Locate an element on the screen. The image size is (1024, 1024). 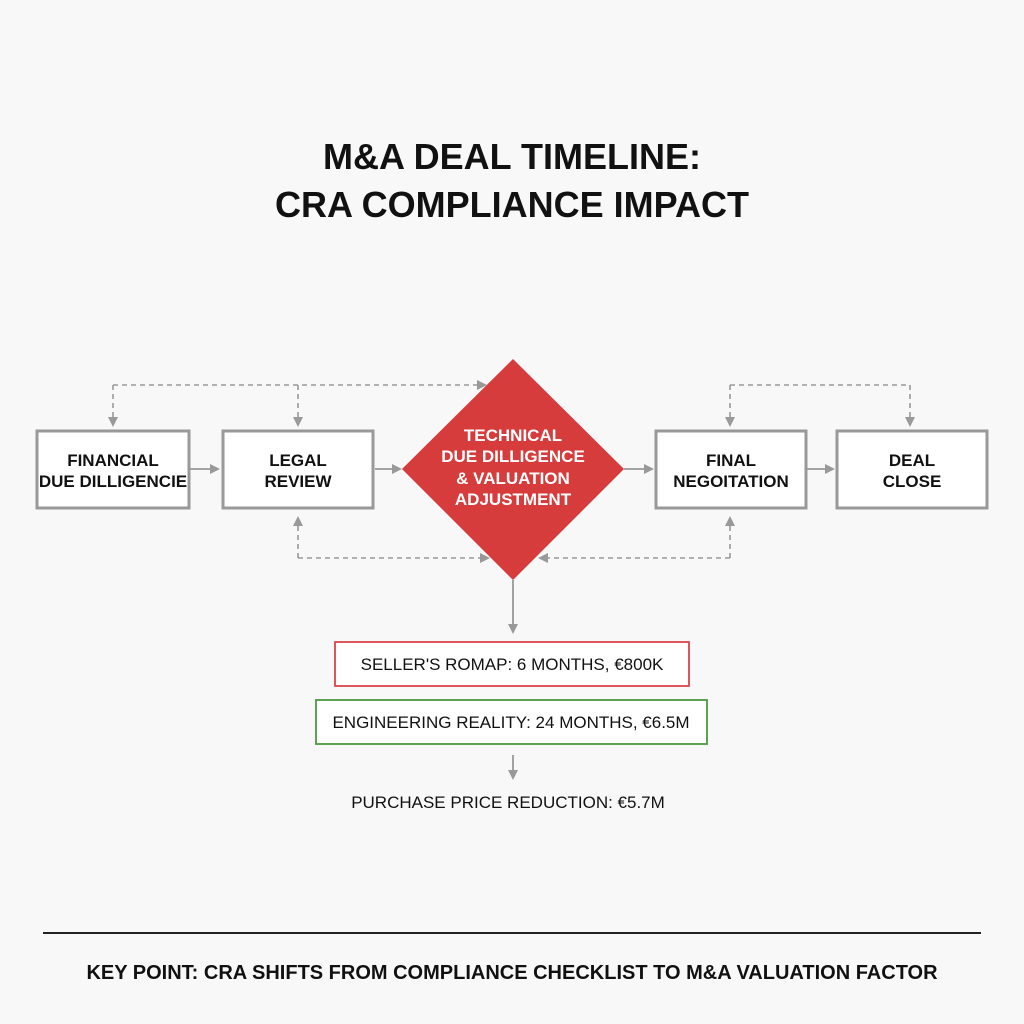
svg-text: CLOSE is located at coordinates (912, 481).